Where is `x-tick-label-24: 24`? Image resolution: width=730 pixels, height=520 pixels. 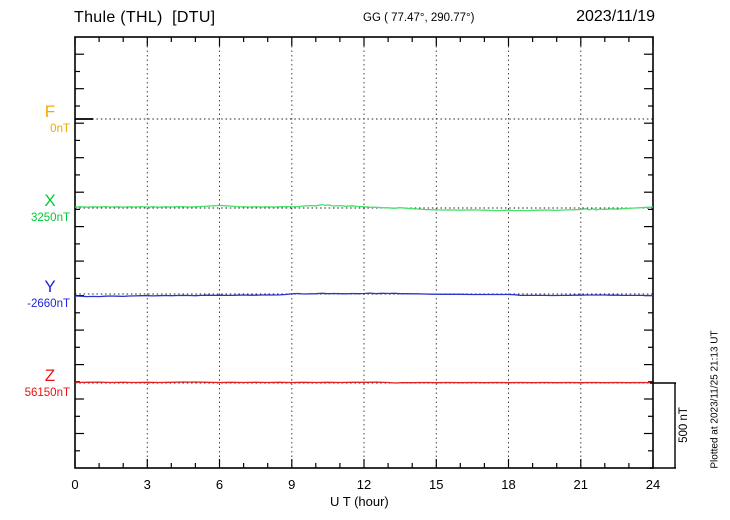
x-tick-label-24: 24 is located at coordinates (653, 484).